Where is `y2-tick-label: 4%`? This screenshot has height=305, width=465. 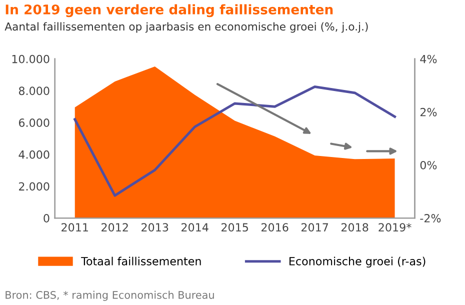 y2-tick-label: 4% is located at coordinates (428, 59).